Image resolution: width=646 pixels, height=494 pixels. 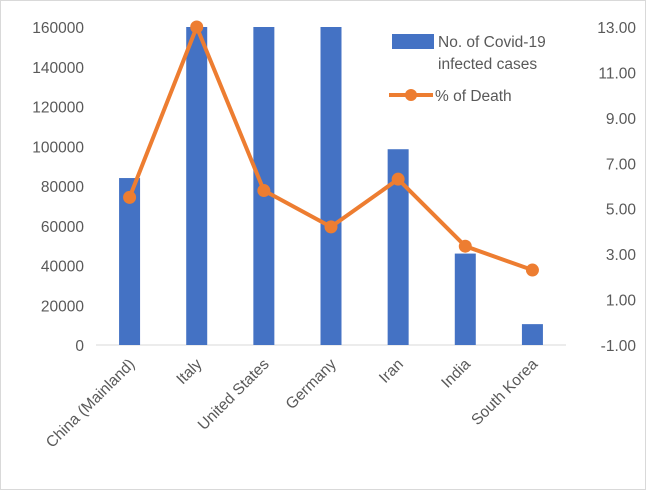 What do you see at coordinates (619, 346) in the screenshot?
I see `right-tick-label: -1.00` at bounding box center [619, 346].